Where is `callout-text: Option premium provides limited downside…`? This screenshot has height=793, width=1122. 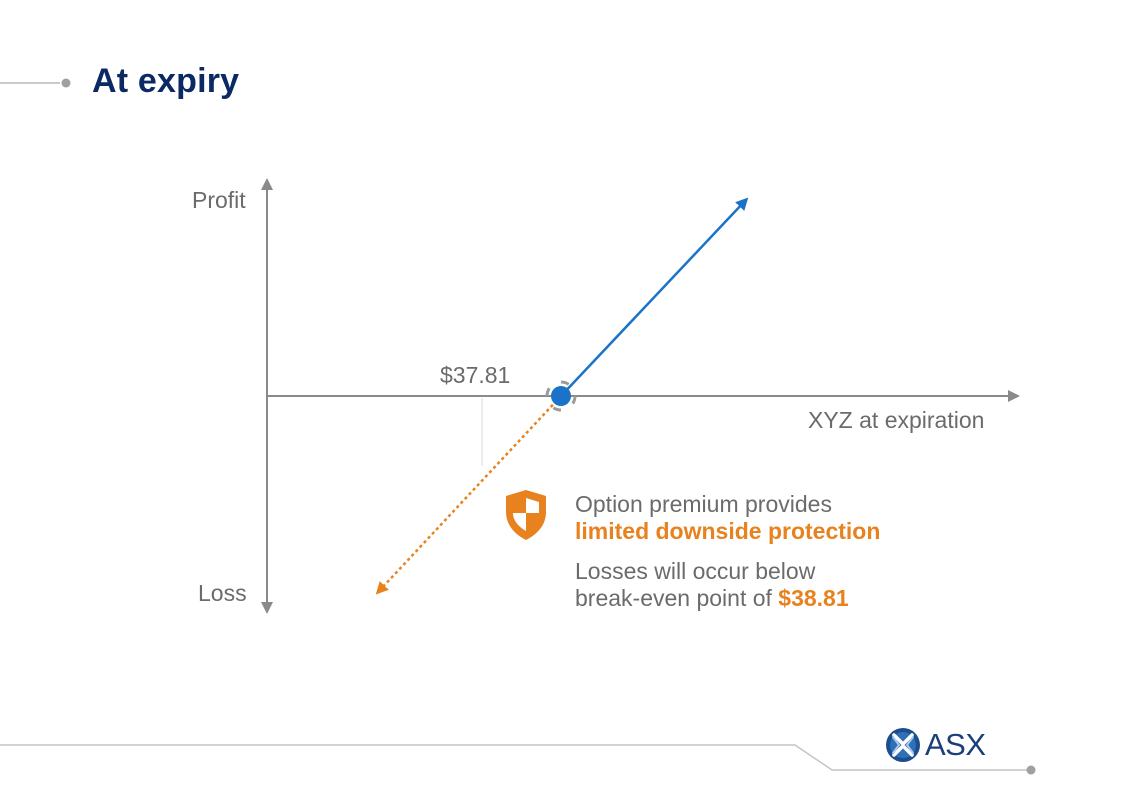
callout-text: Option premium provides limited downside… is located at coordinates (785, 551).